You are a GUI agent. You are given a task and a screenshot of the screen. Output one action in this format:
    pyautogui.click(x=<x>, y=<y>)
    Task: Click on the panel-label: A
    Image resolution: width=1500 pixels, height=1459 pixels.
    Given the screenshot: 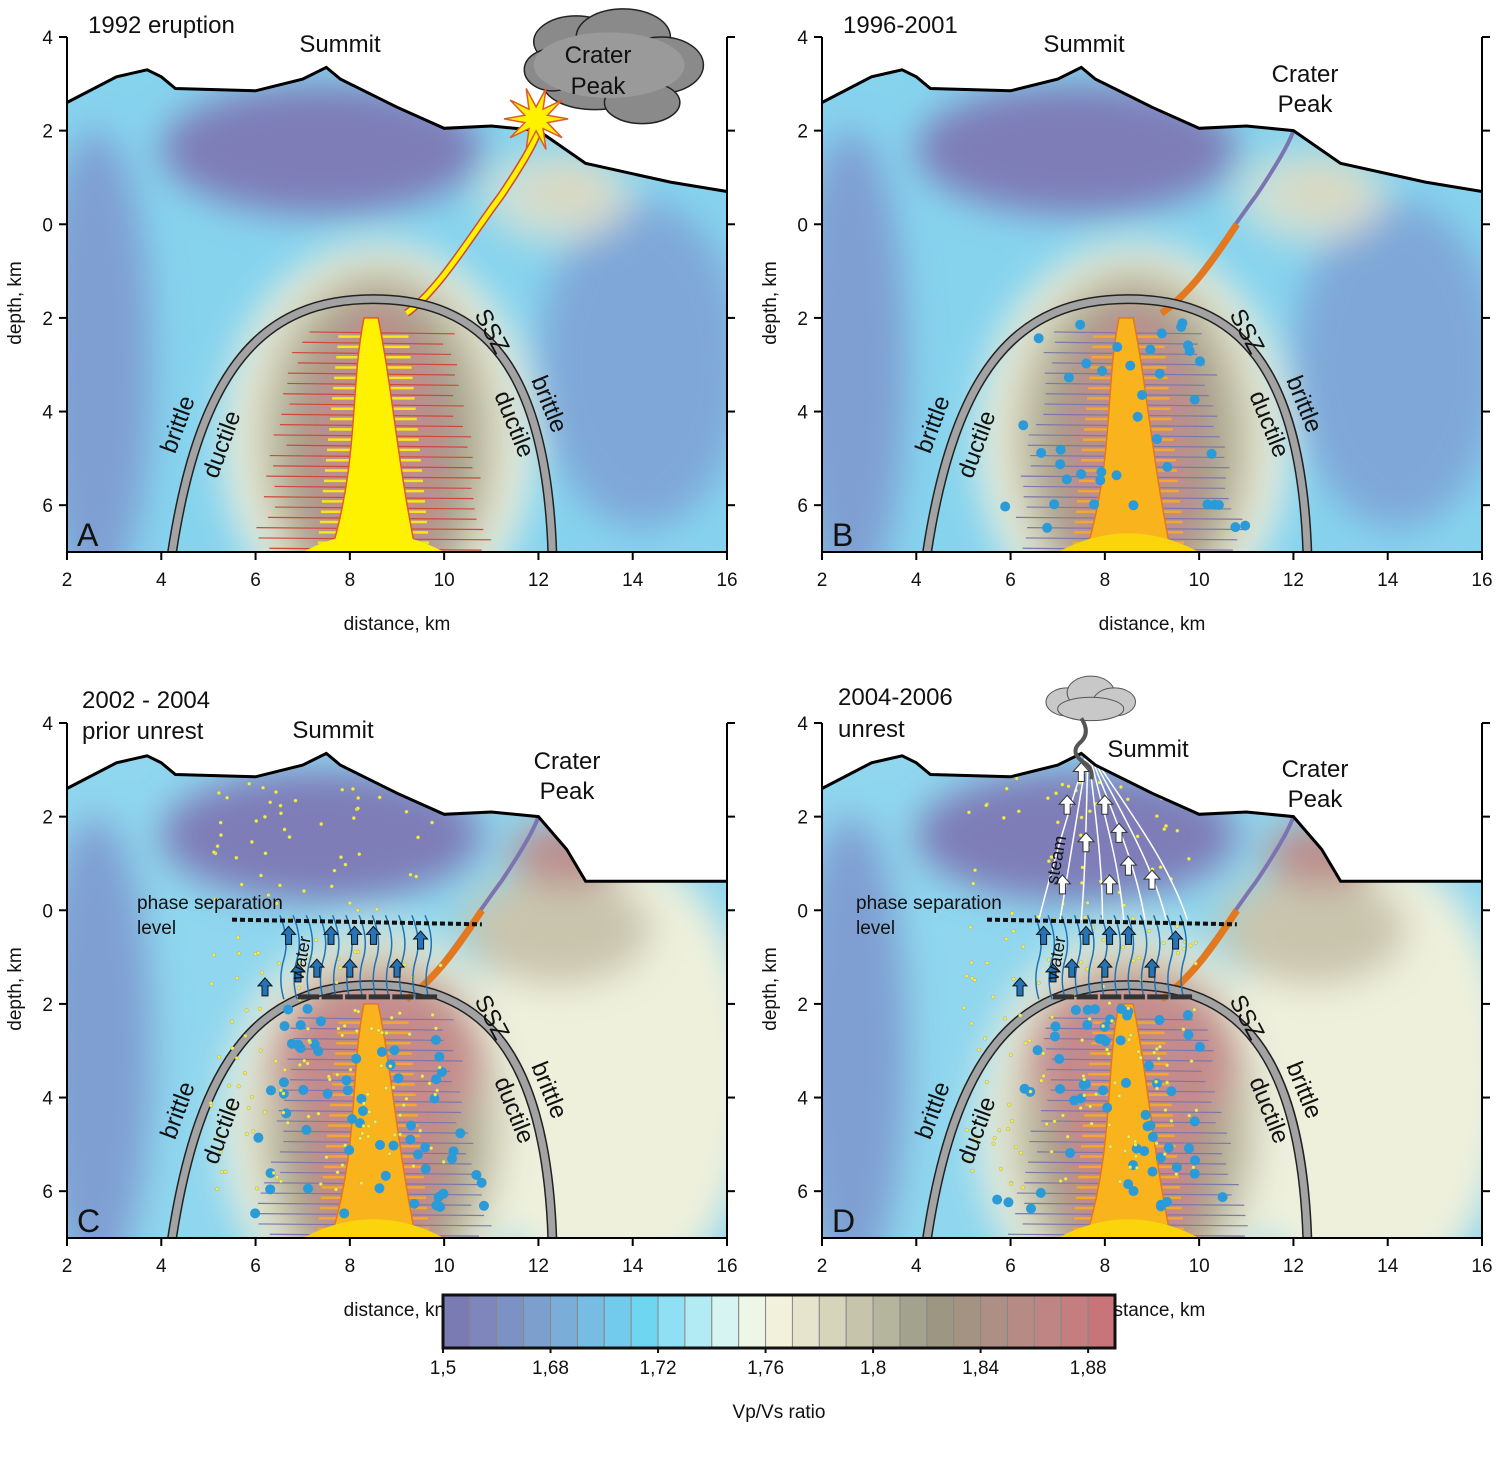 What is the action you would take?
    pyautogui.click(x=88, y=535)
    